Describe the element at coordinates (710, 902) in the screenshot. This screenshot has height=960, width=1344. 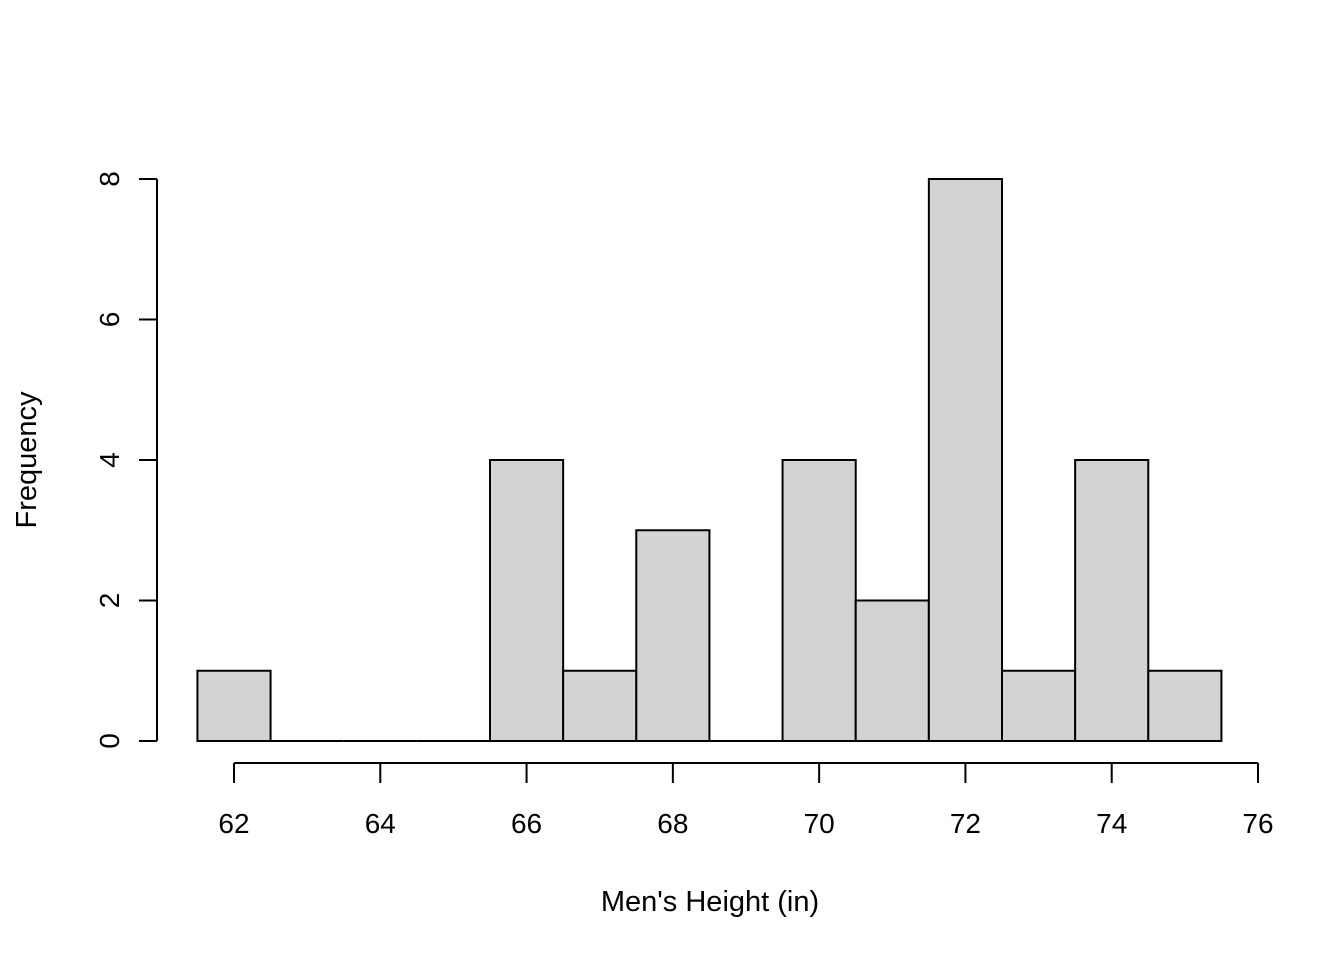
I see `x-axis-title: Men's Height (in)` at that location.